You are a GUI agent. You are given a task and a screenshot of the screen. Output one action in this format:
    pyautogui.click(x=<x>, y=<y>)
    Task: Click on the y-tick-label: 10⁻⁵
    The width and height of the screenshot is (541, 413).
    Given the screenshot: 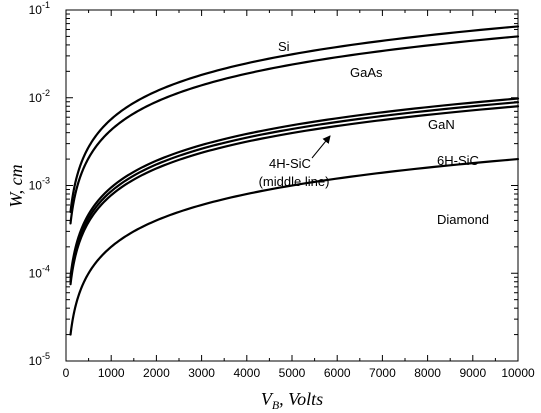 What is the action you would take?
    pyautogui.click(x=39, y=359)
    